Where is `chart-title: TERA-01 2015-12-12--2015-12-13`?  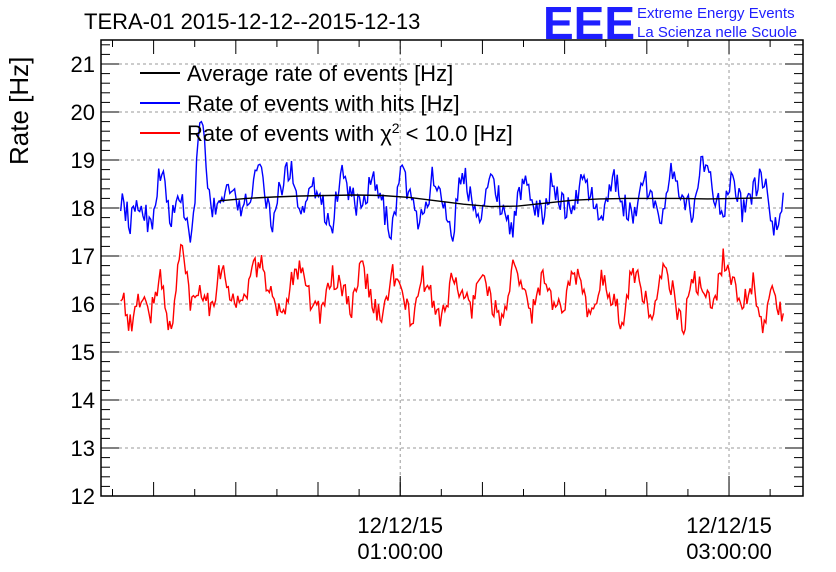
chart-title: TERA-01 2015-12-12--2015-12-13 is located at coordinates (252, 21).